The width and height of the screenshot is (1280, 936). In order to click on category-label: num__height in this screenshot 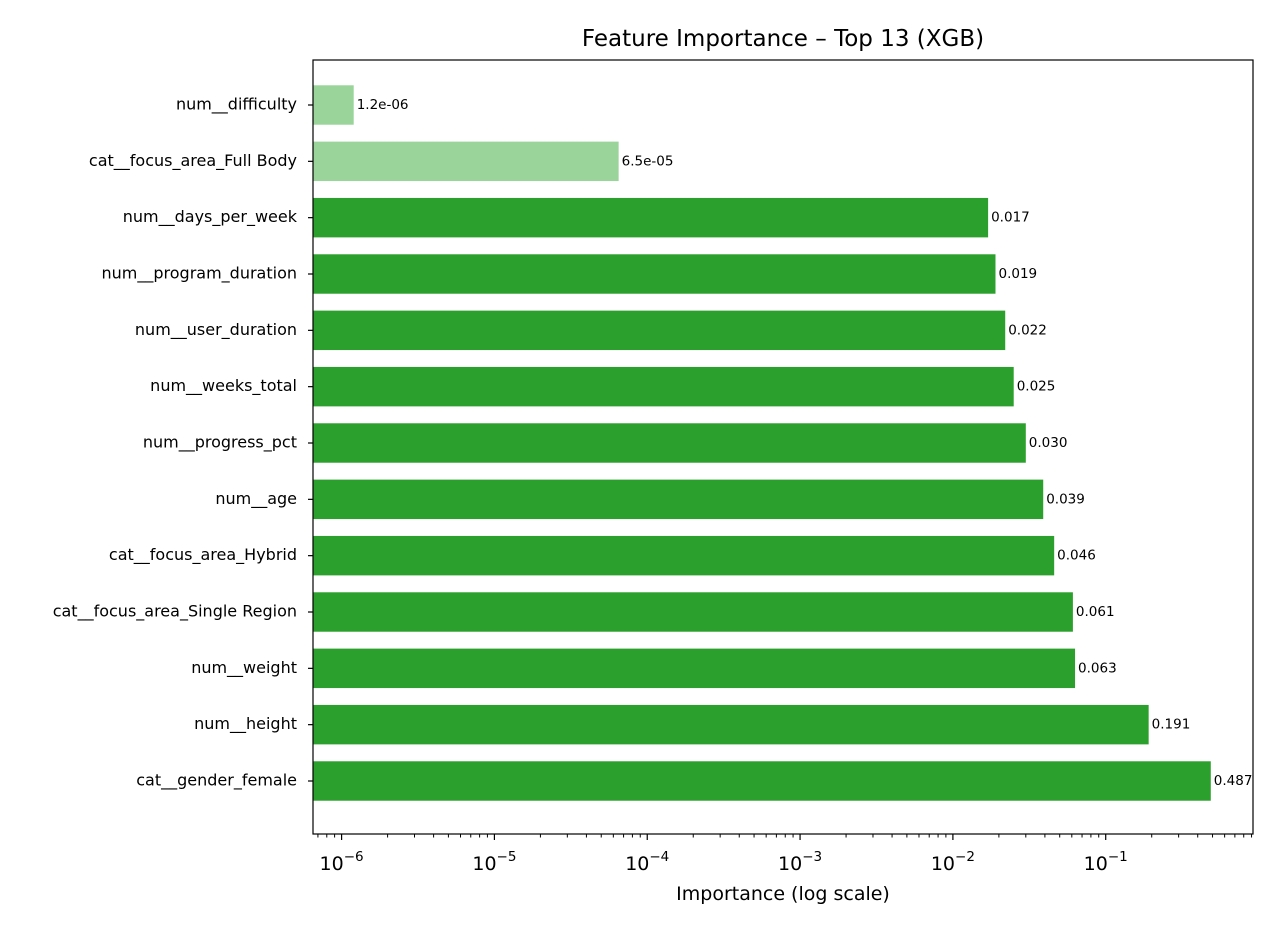, I will do `click(245, 724)`.